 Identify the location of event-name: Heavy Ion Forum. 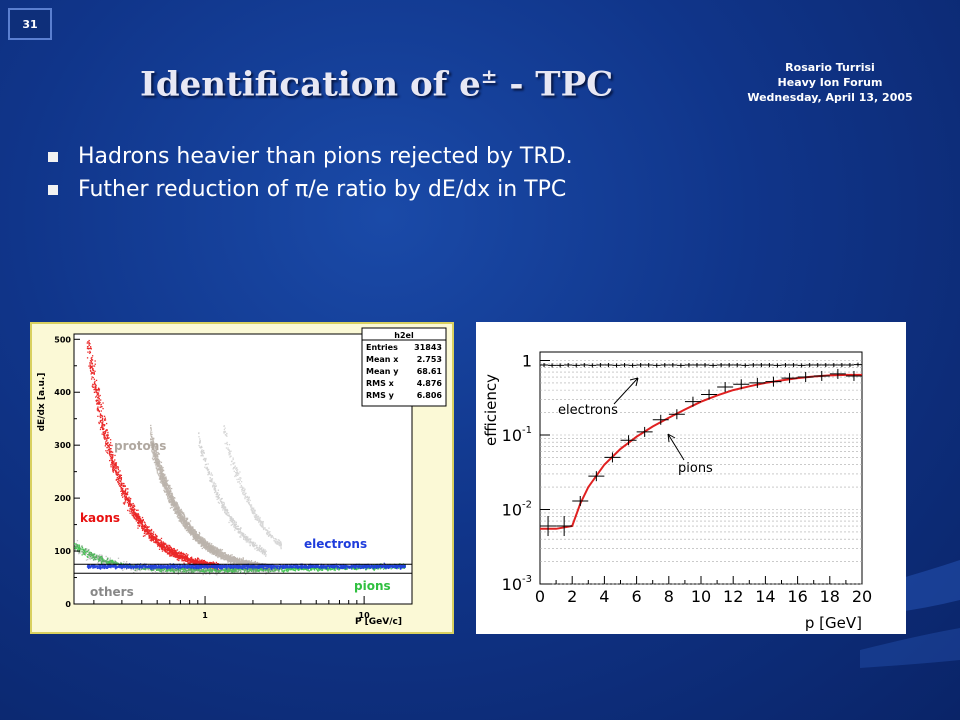
(830, 82).